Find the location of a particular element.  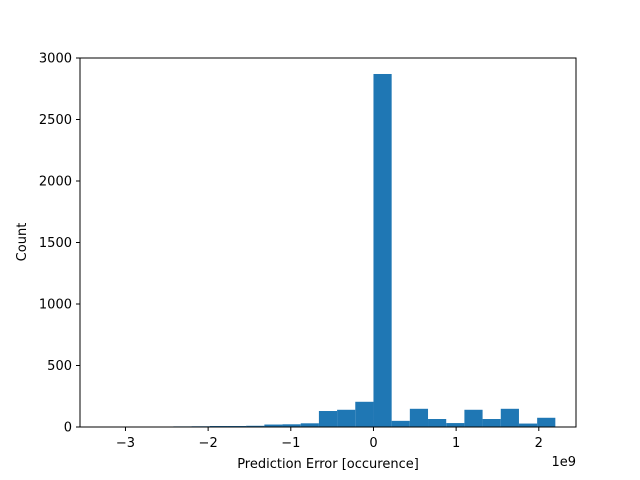

x-tick-label: 2 is located at coordinates (539, 443).